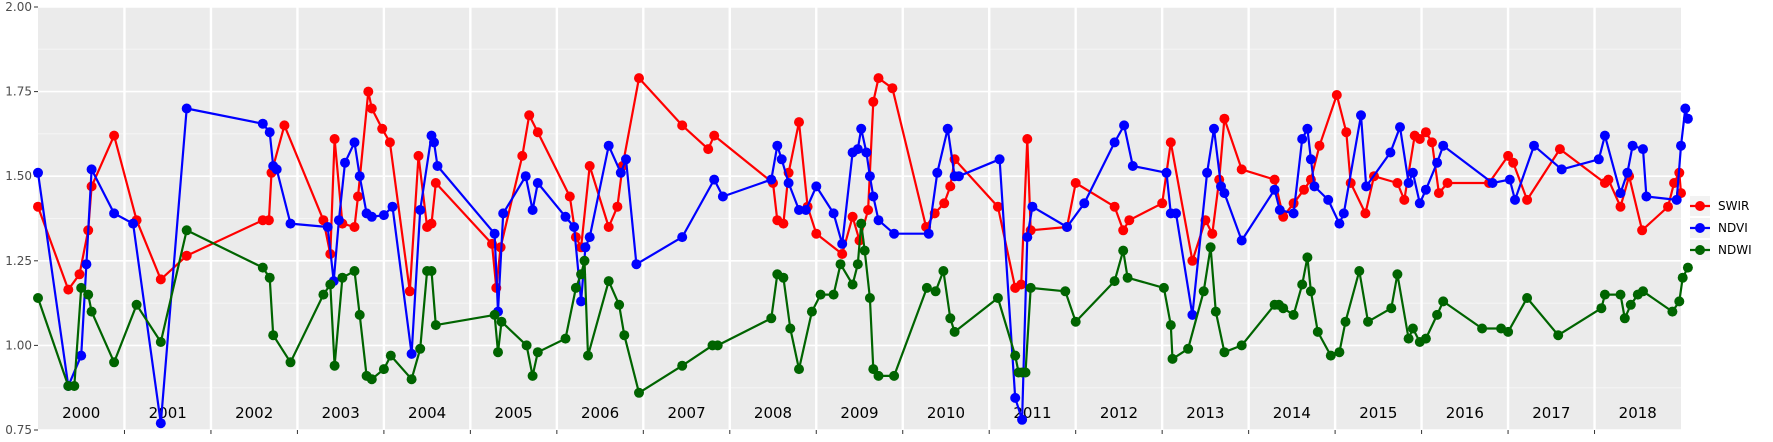  I want to click on year-label: 2015, so click(1378, 413).